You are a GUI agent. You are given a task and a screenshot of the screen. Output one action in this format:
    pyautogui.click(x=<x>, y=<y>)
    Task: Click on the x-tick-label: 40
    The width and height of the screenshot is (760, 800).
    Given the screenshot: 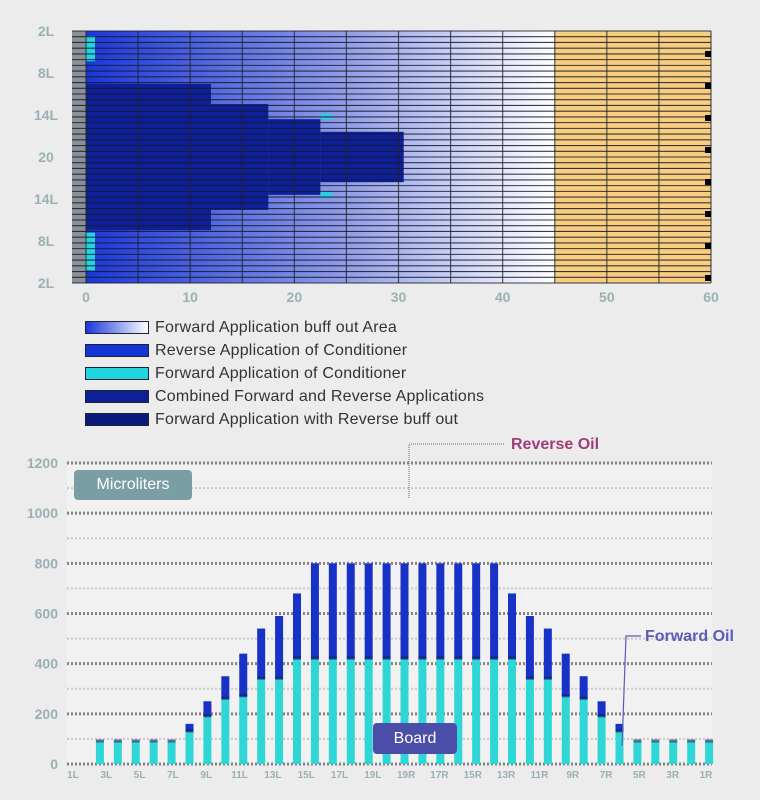 What is the action you would take?
    pyautogui.click(x=503, y=297)
    